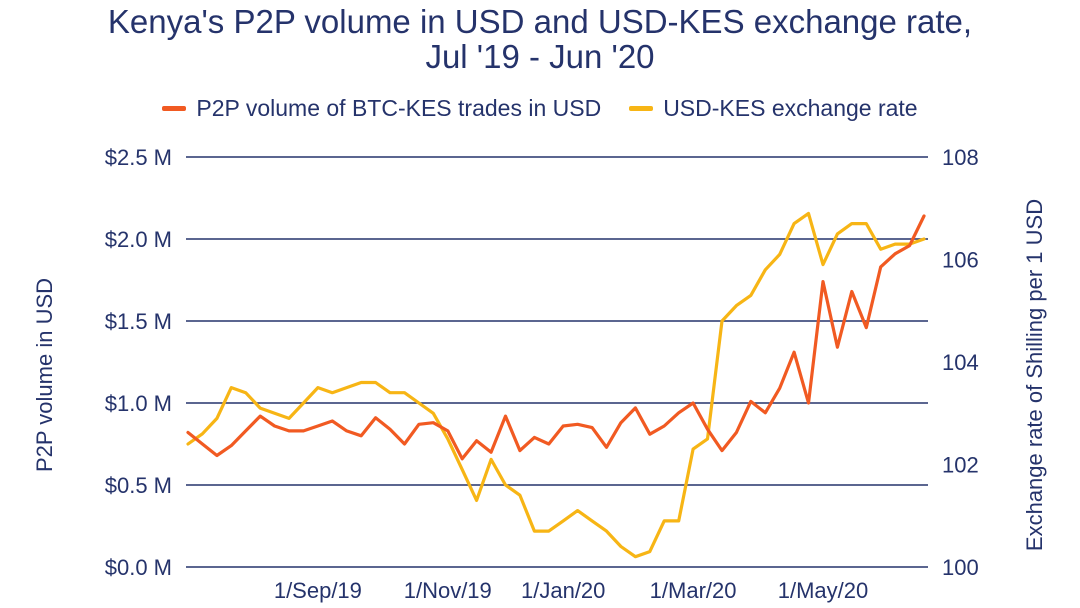  What do you see at coordinates (138, 567) in the screenshot?
I see `left-tick-label: $0.0 M` at bounding box center [138, 567].